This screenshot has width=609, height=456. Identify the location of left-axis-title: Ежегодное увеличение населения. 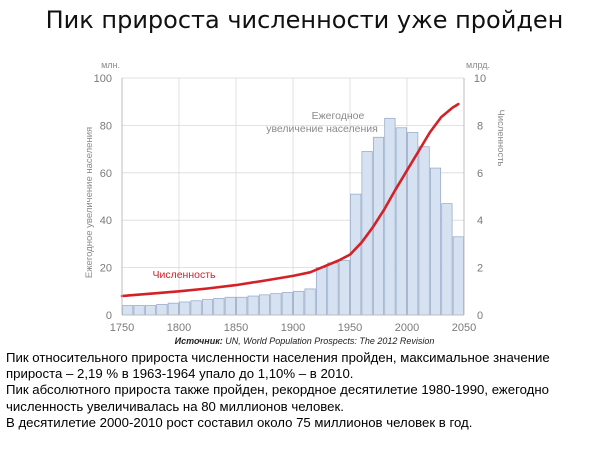
(89, 202).